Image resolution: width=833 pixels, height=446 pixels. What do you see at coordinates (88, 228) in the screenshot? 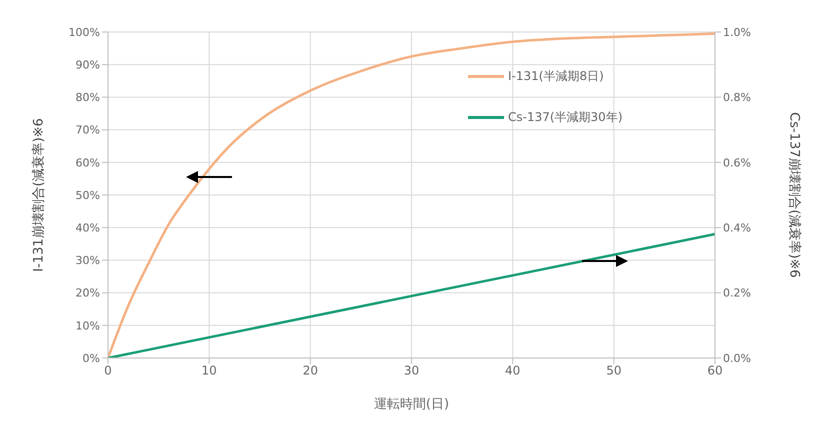
I see `y-tick-label: 40%` at bounding box center [88, 228].